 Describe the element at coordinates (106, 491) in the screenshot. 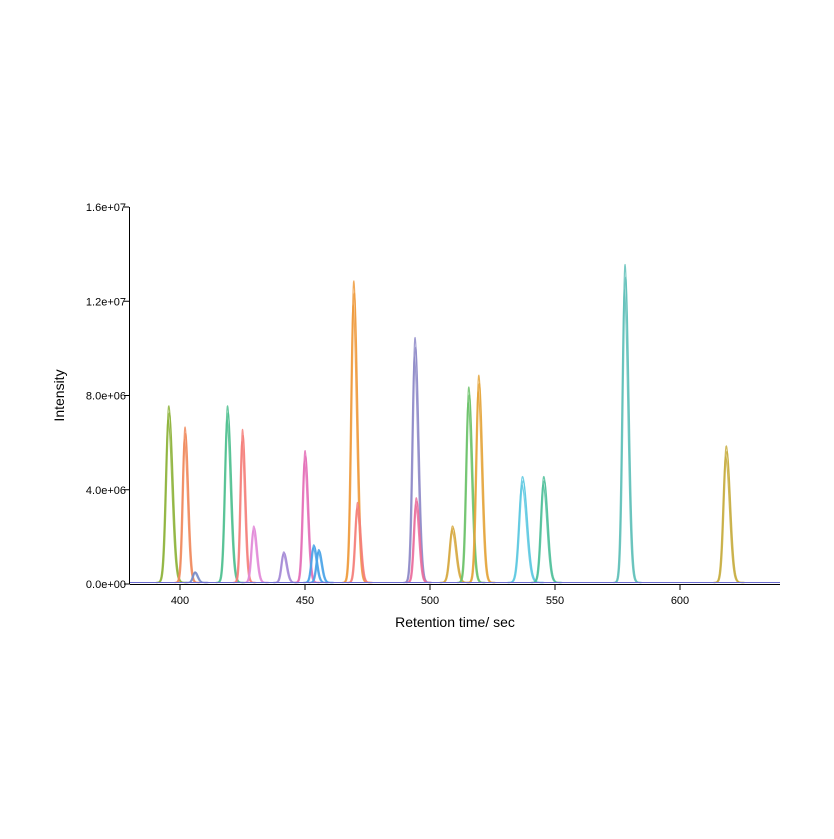

I see `y-tick-label: 4.0e+06` at that location.